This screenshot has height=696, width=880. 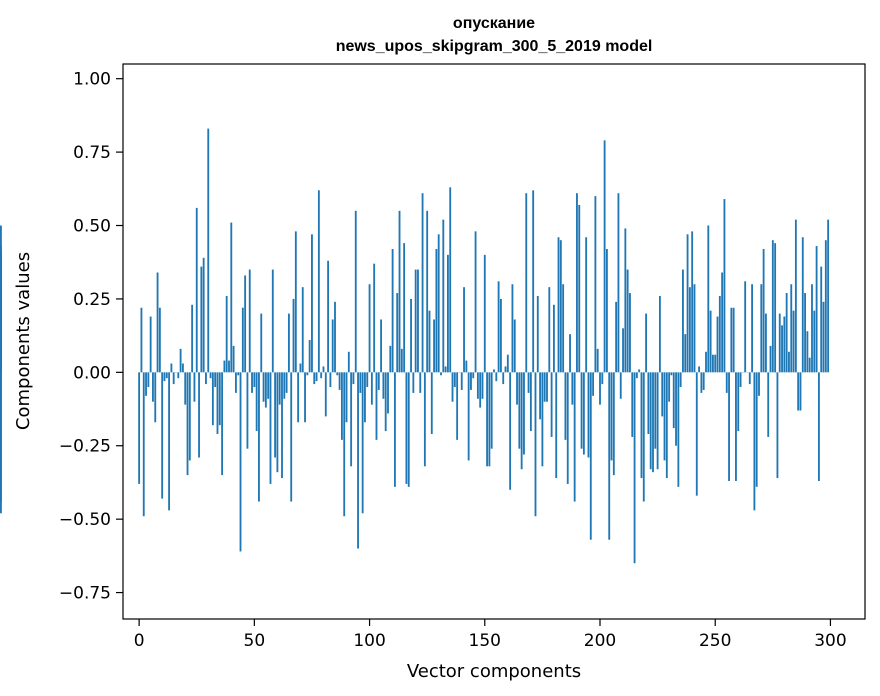 I want to click on x-tick-label: 50, so click(x=255, y=641).